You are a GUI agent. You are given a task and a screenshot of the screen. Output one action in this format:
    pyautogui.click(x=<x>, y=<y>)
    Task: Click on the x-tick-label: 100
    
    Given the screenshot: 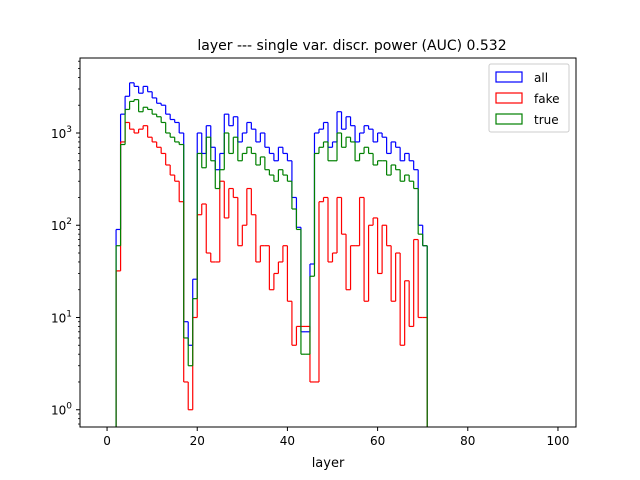 What is the action you would take?
    pyautogui.click(x=558, y=441)
    